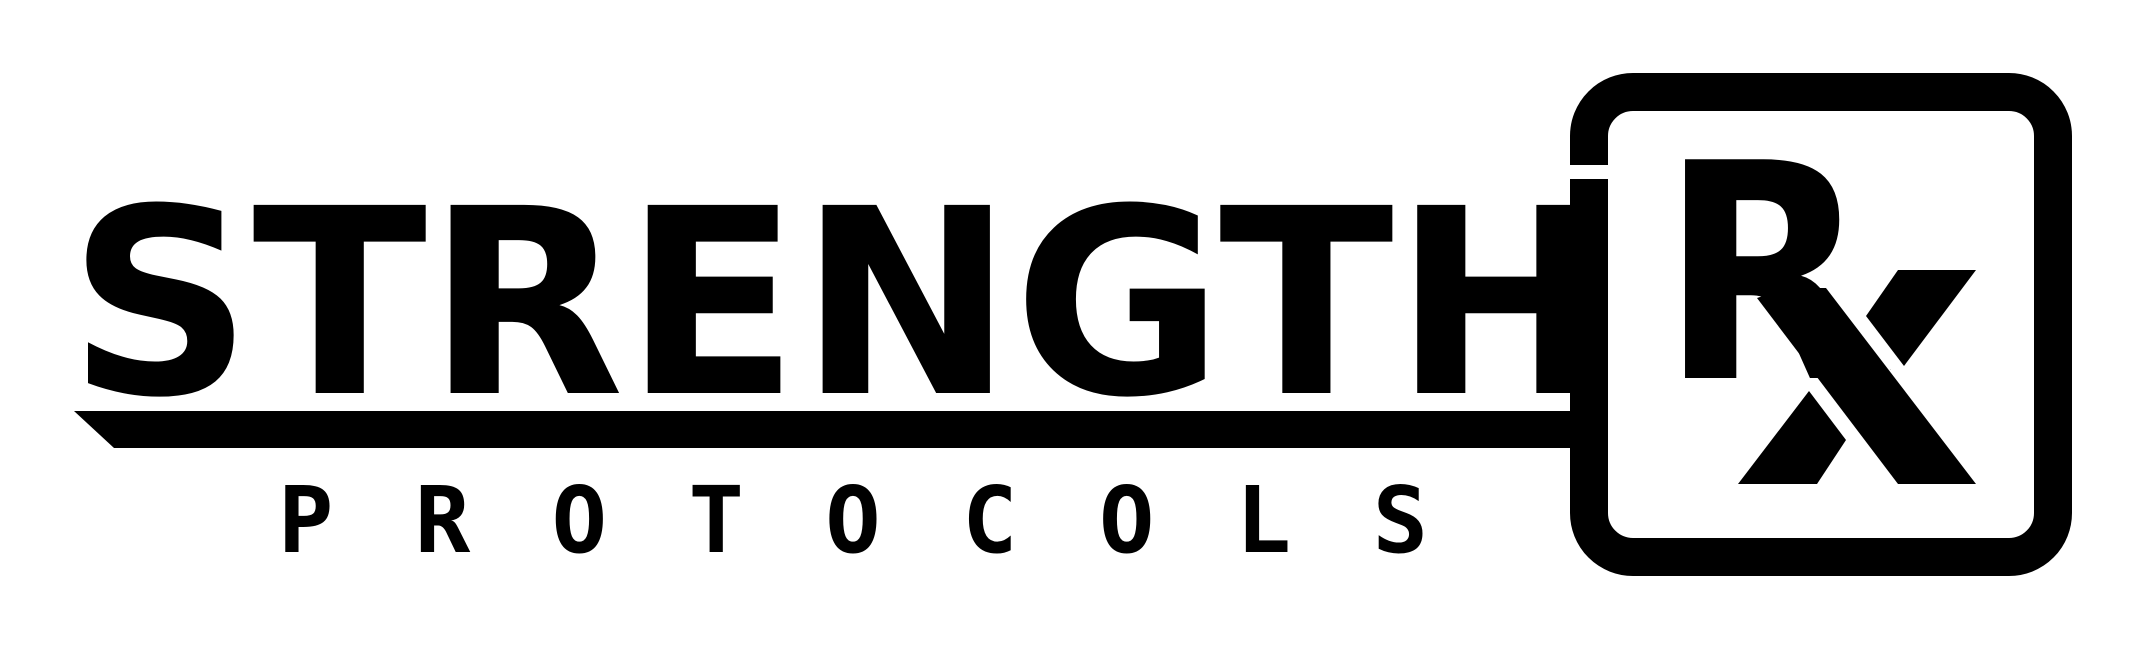 The width and height of the screenshot is (2142, 647). Describe the element at coordinates (853, 520) in the screenshot. I see `wordmark-protocols: PROTOCOLS` at that location.